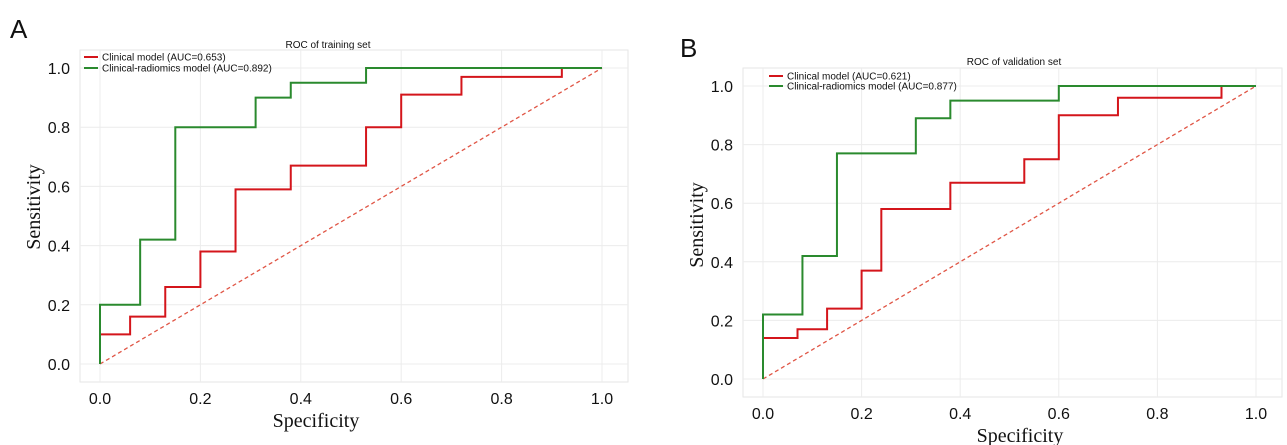 The width and height of the screenshot is (1287, 445). What do you see at coordinates (688, 48) in the screenshot?
I see `panel-label-b: B` at bounding box center [688, 48].